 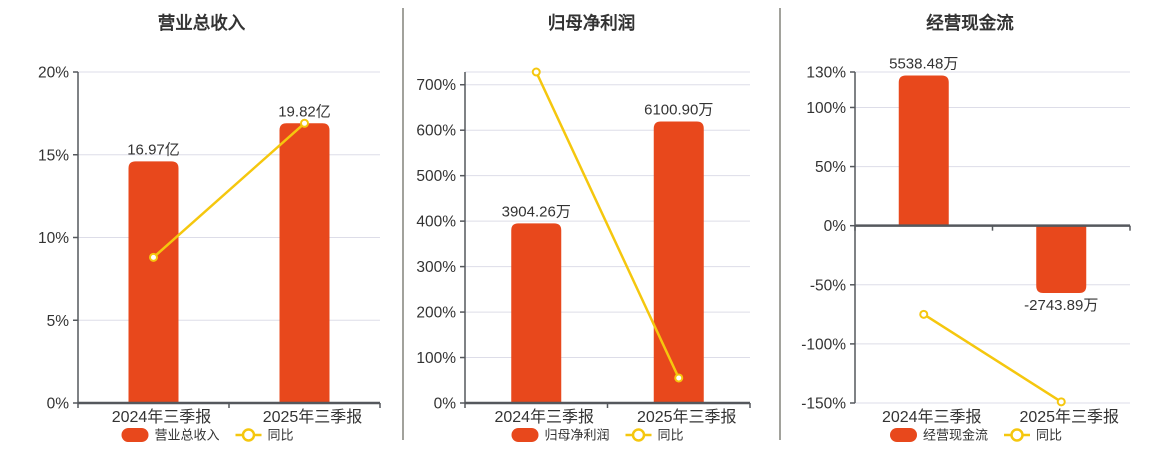 I want to click on y-axis-label: 130%, so click(x=826, y=73).